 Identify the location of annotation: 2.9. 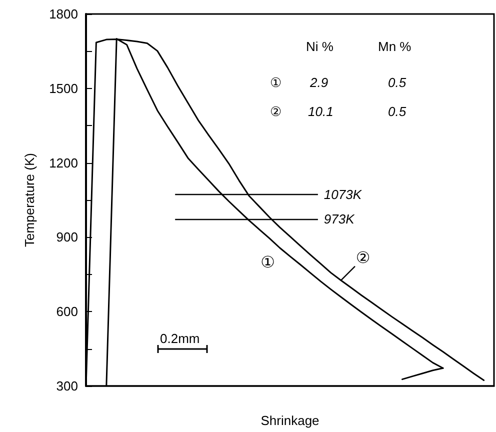
(318, 82).